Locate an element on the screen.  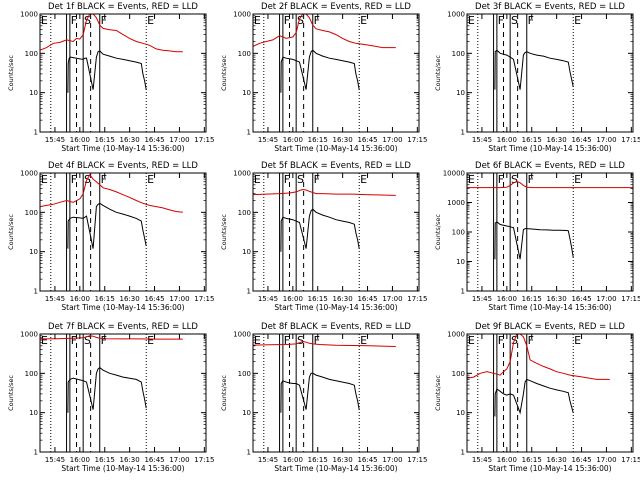
chart-title: Det 5f BLACK = Events, RED = LLD is located at coordinates (336, 166).